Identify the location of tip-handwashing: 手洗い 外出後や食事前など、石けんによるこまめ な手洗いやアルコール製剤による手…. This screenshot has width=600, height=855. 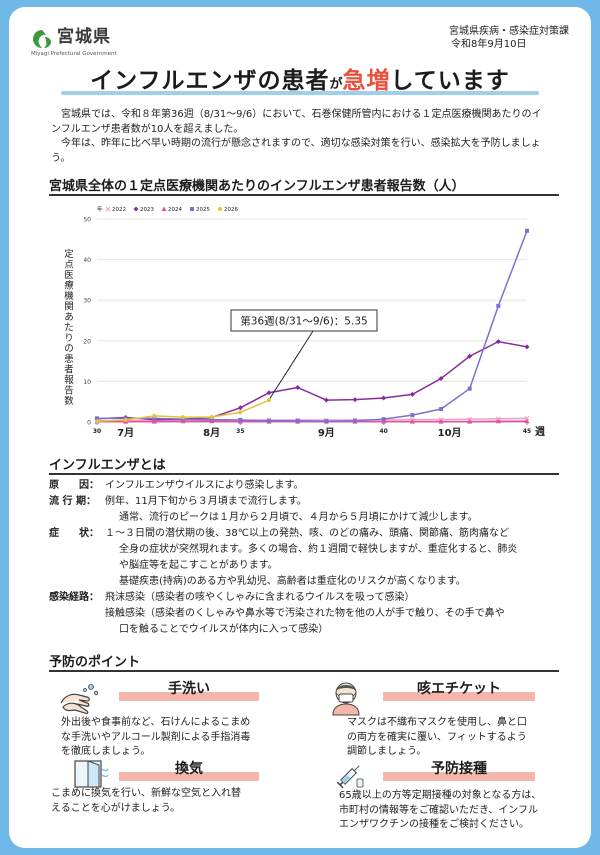
(173, 719).